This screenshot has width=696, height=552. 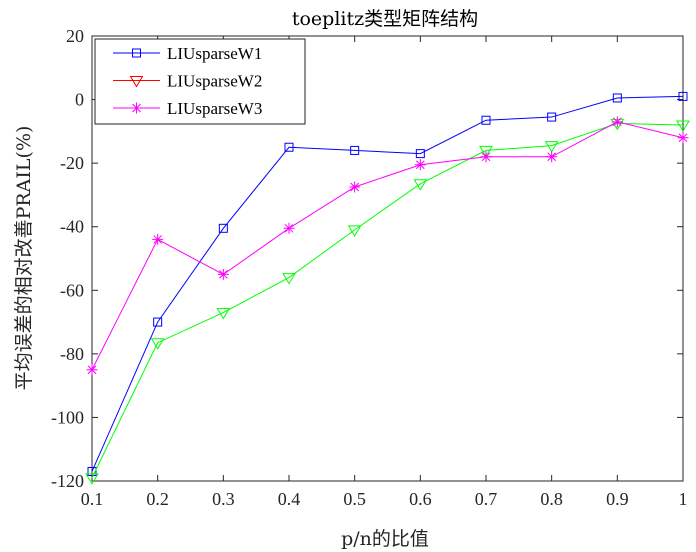 What do you see at coordinates (617, 499) in the screenshot?
I see `x-tick-label: 0.9` at bounding box center [617, 499].